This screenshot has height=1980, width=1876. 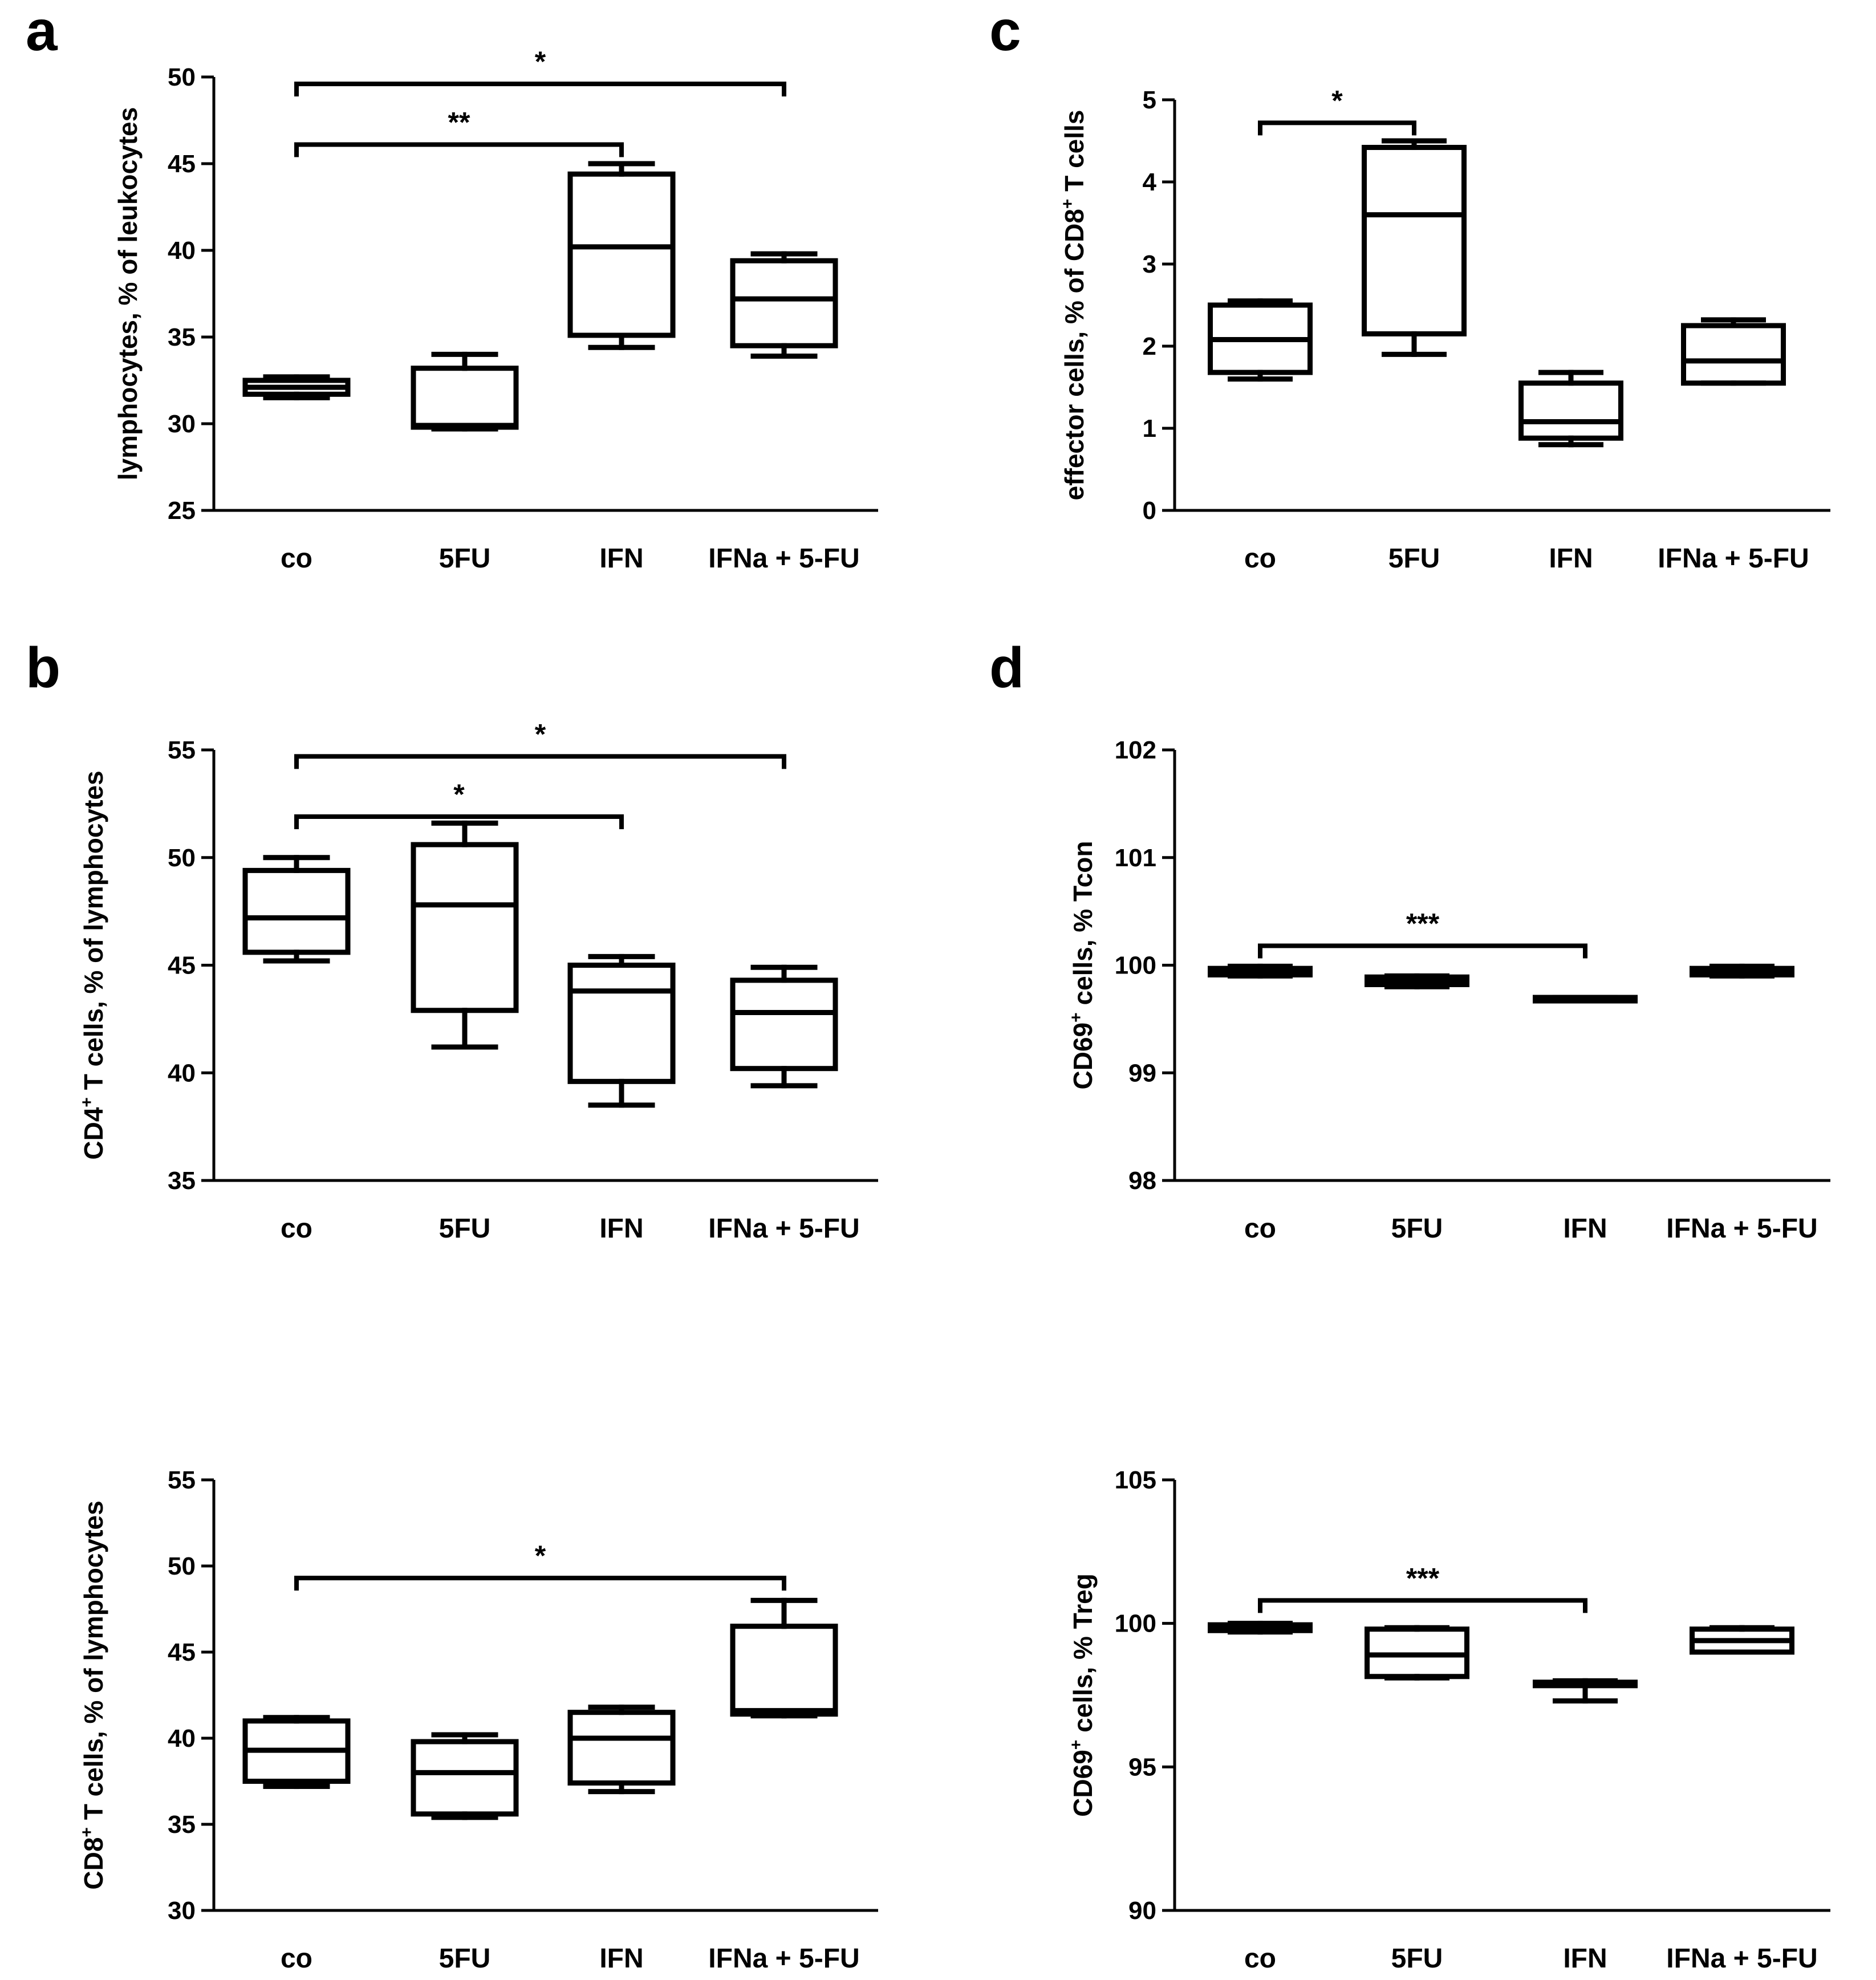 I want to click on y-axis-title: CD69+ cells, % Treg, so click(x=1082, y=1695).